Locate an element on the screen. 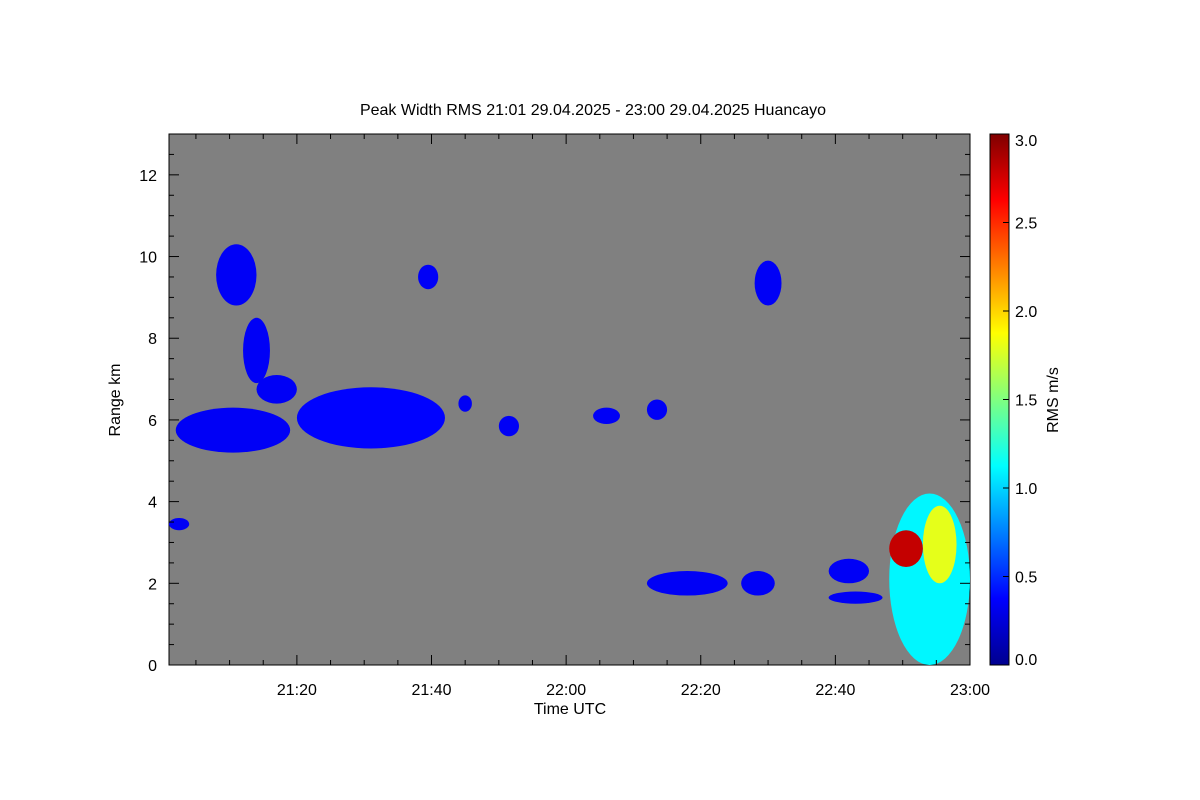 This screenshot has width=1200, height=800. x-tick-label: 22:40 is located at coordinates (835, 690).